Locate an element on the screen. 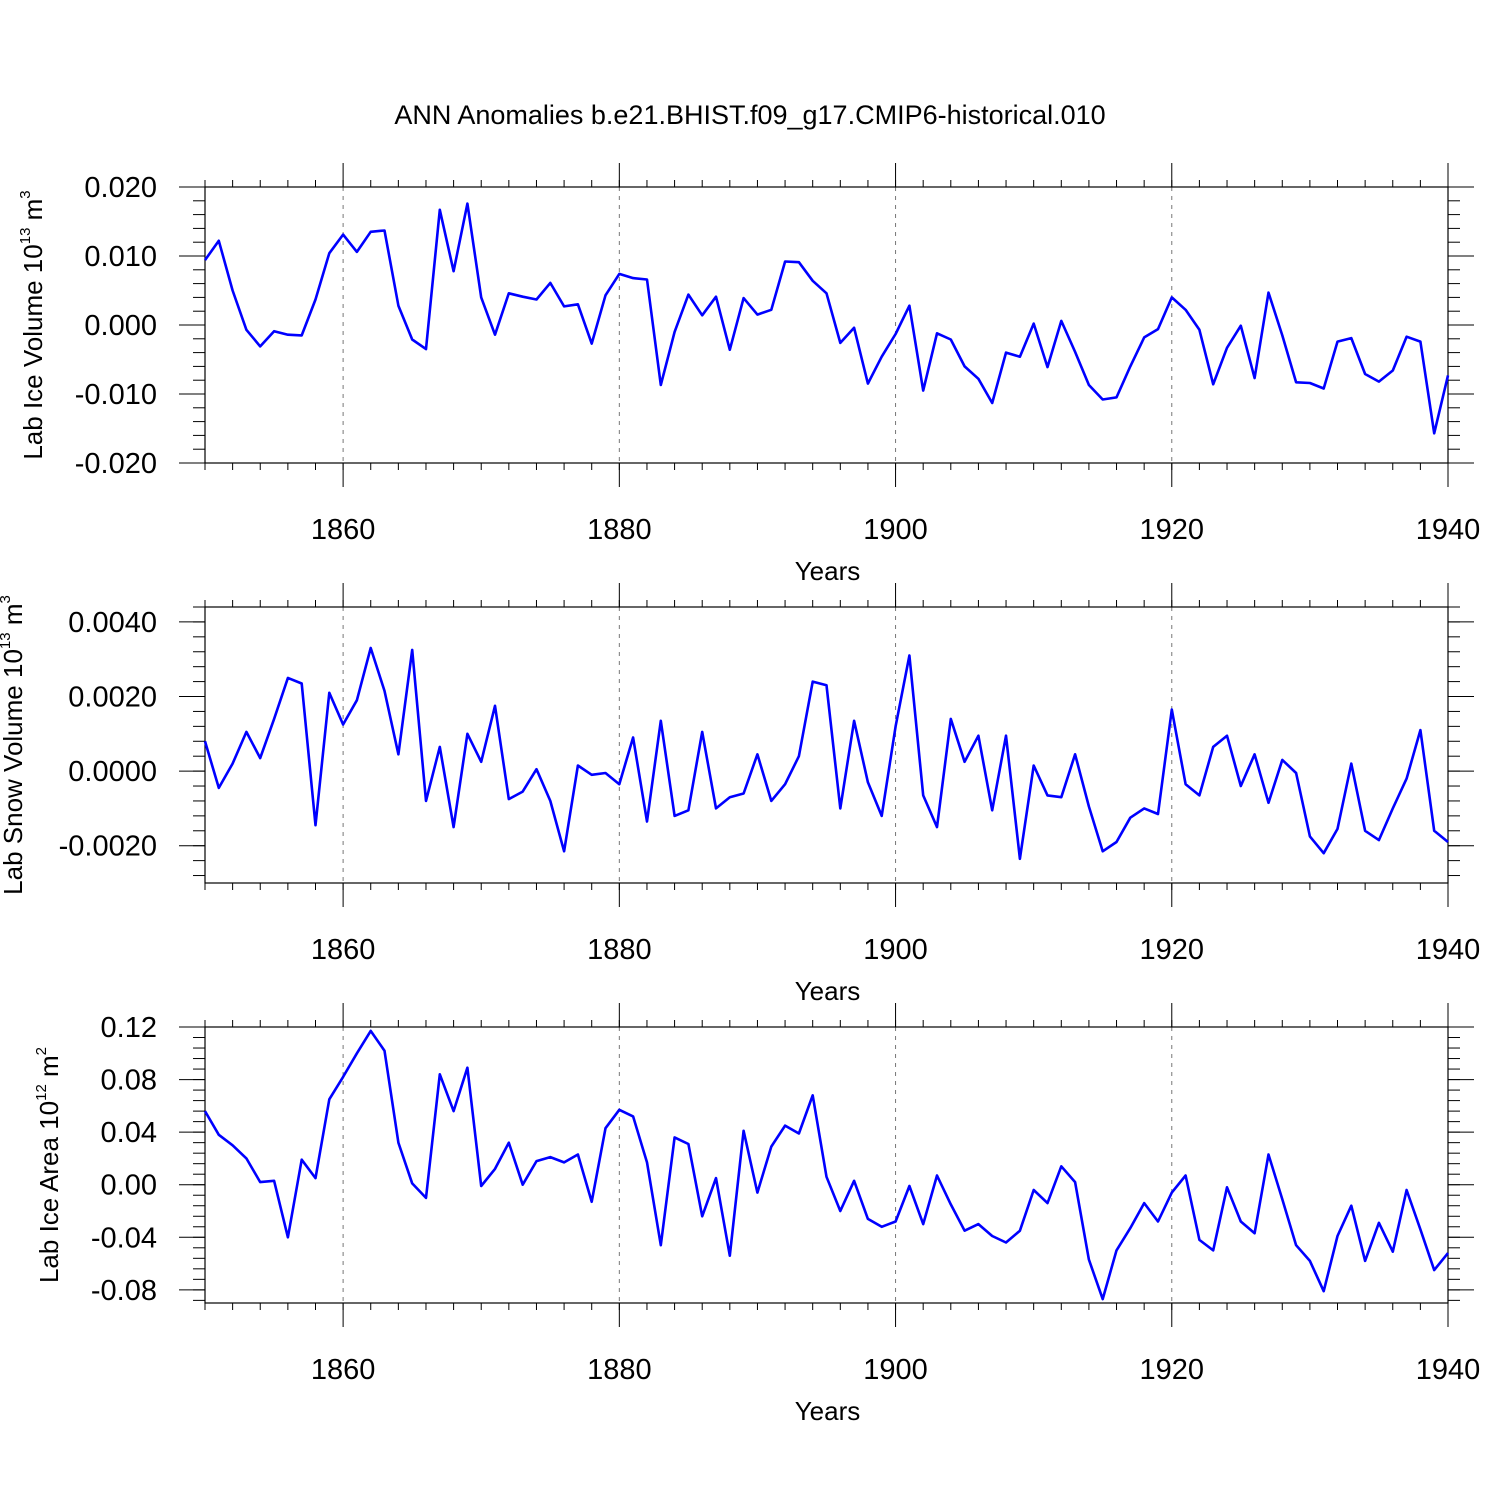 The height and width of the screenshot is (1500, 1500). y-tick-label: 0.020 is located at coordinates (120, 188).